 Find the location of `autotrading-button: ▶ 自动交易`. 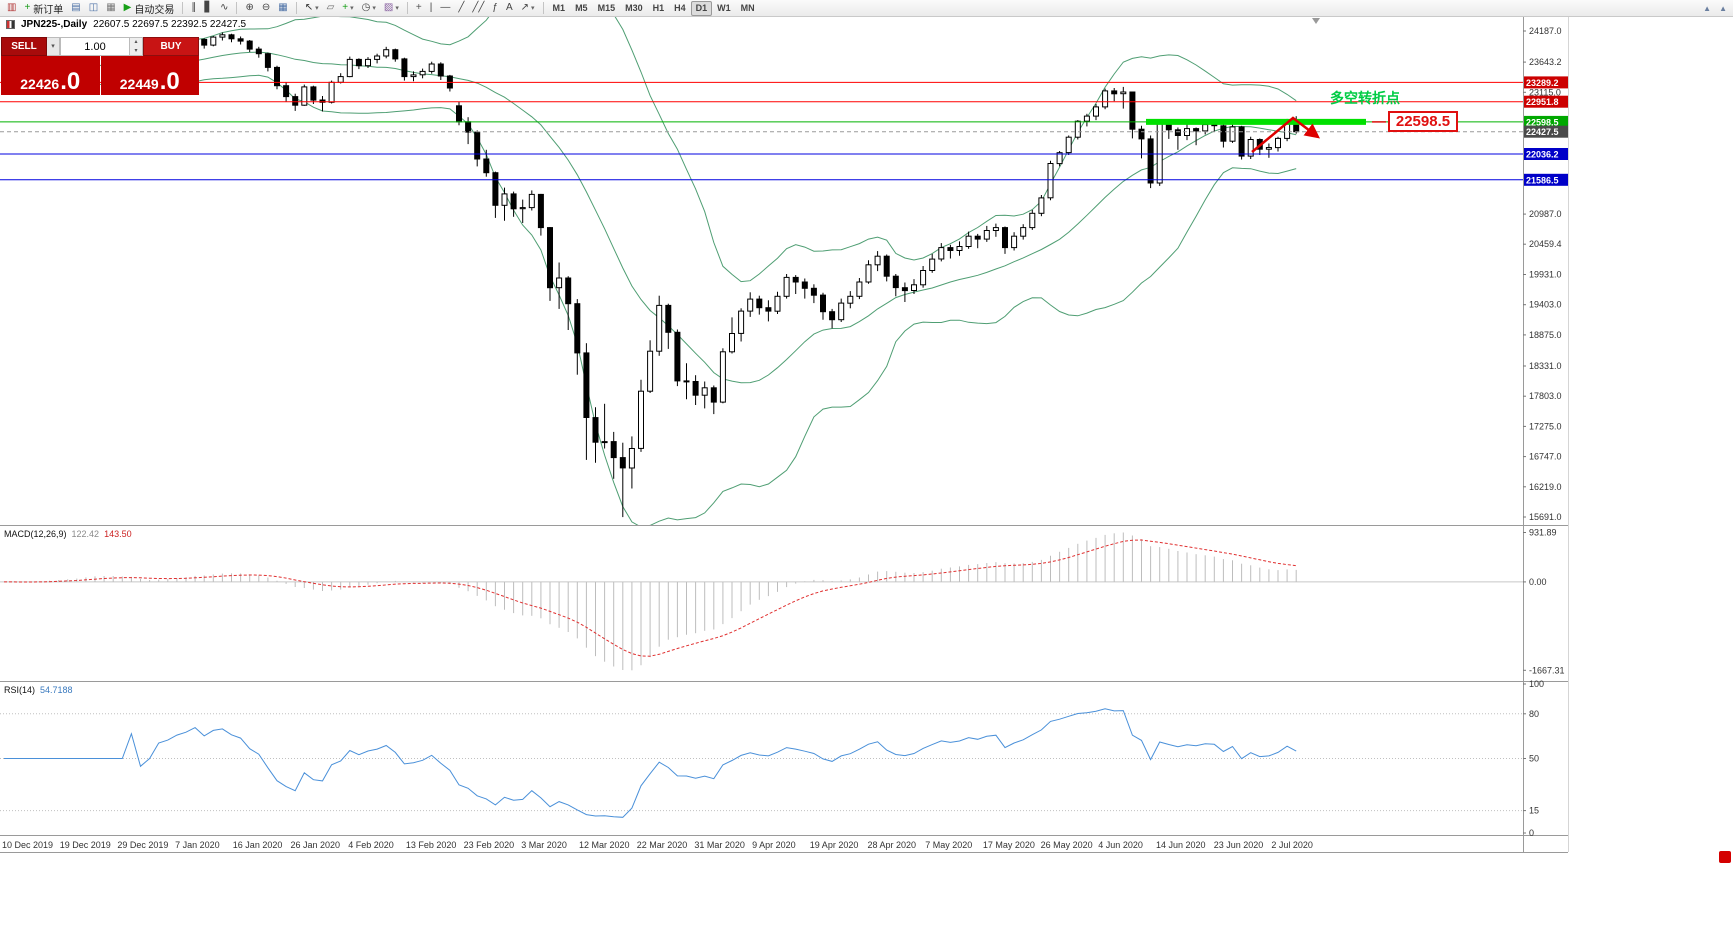

autotrading-button: ▶ 自动交易 is located at coordinates (149, 8).